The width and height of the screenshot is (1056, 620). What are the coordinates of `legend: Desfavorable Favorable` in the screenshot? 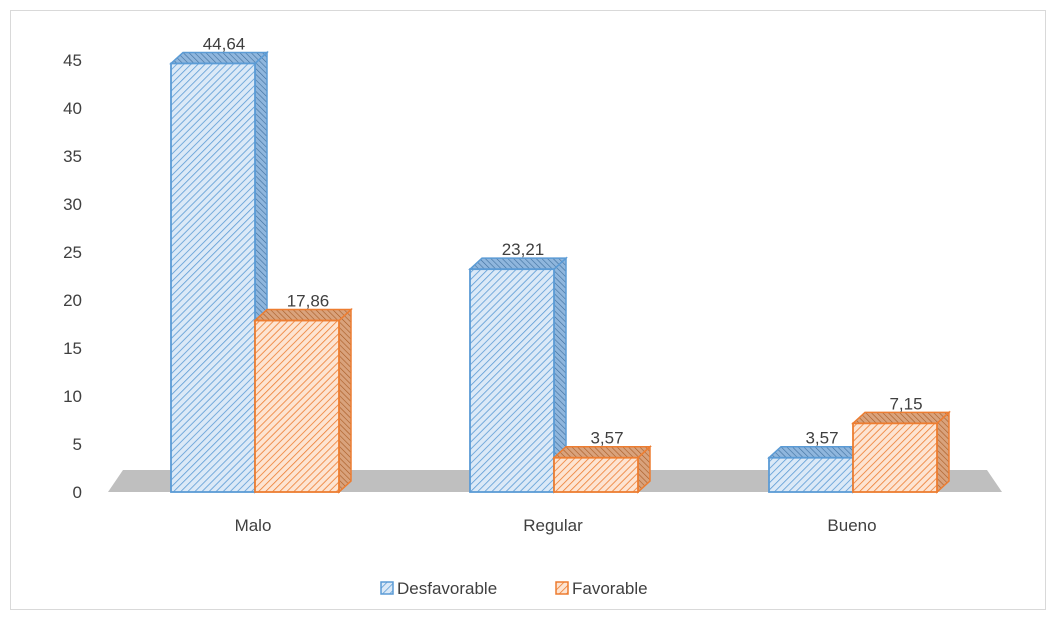 It's located at (514, 588).